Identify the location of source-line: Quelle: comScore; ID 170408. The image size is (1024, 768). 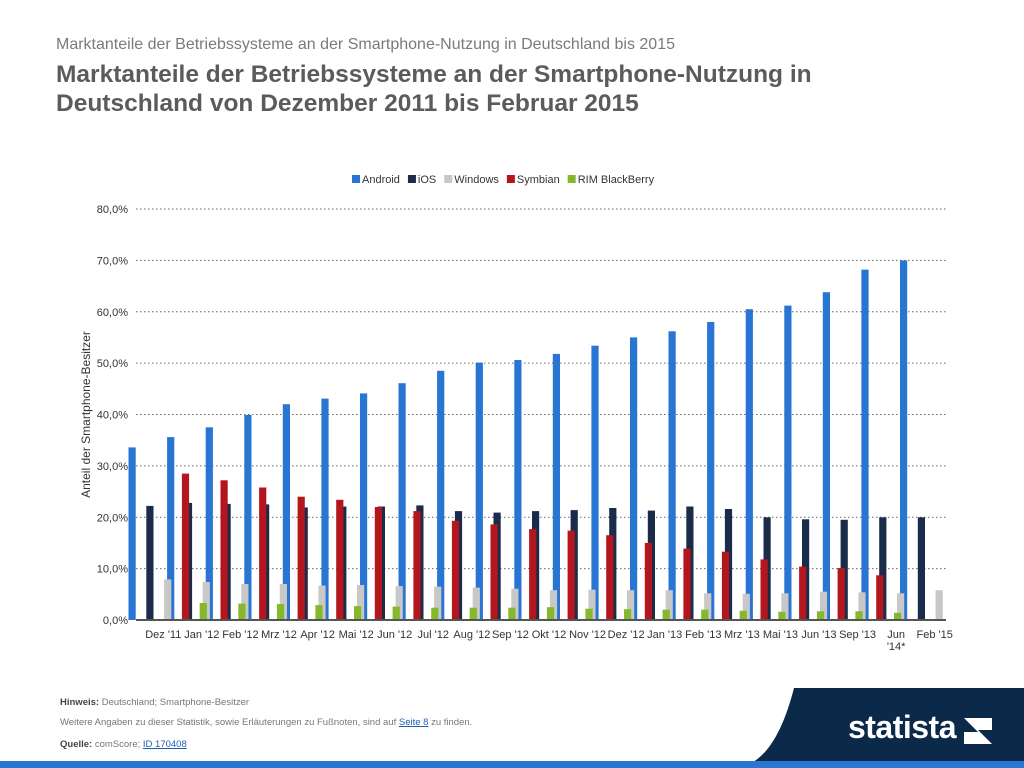
(123, 744).